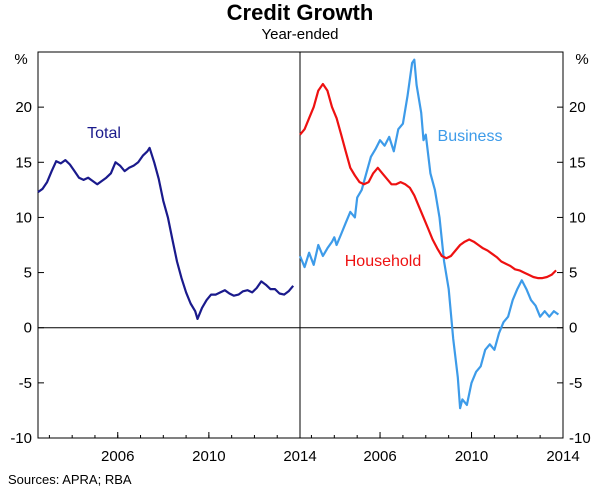  I want to click on x-tick-label-left: 2014, so click(299, 456).